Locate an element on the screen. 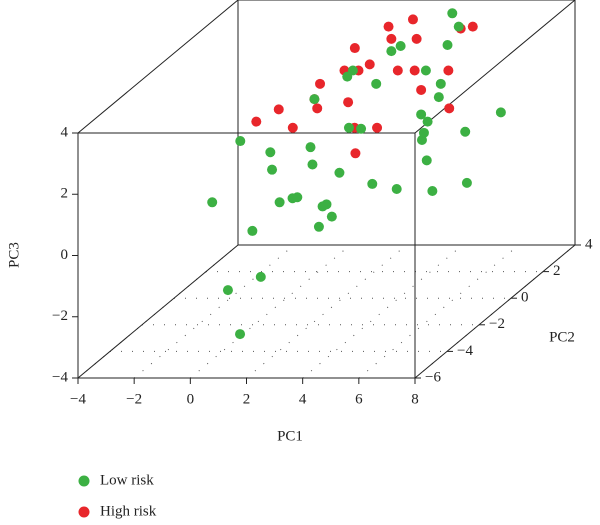 The width and height of the screenshot is (600, 525). x-tick-label: 4 is located at coordinates (303, 399).